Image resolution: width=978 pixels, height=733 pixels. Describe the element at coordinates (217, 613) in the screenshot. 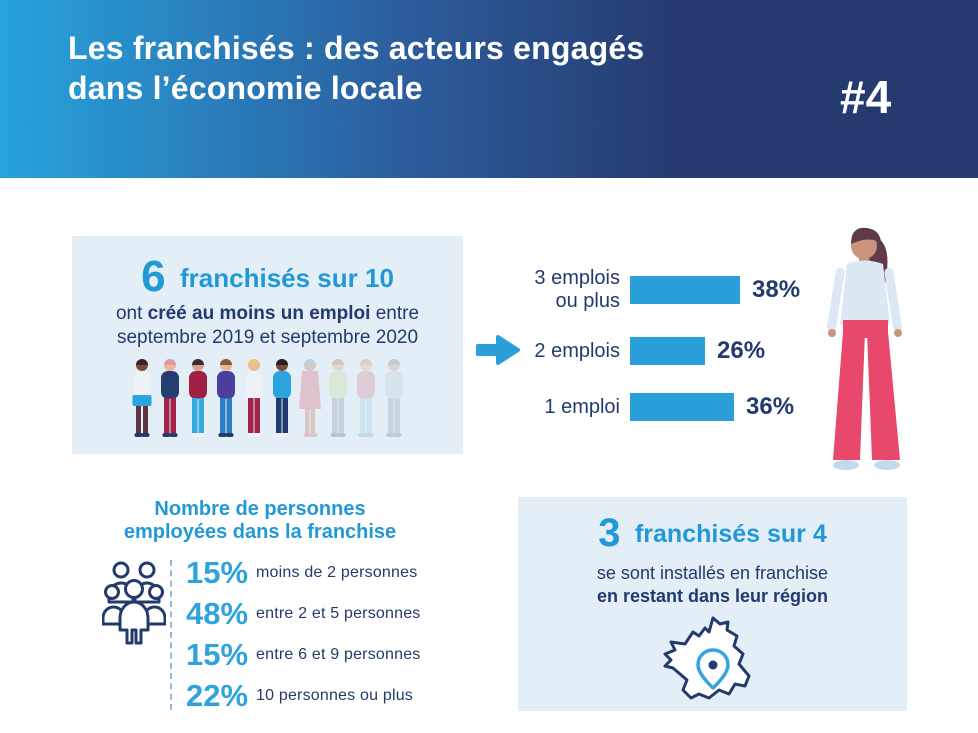

I see `stat-percentage: 48%` at that location.